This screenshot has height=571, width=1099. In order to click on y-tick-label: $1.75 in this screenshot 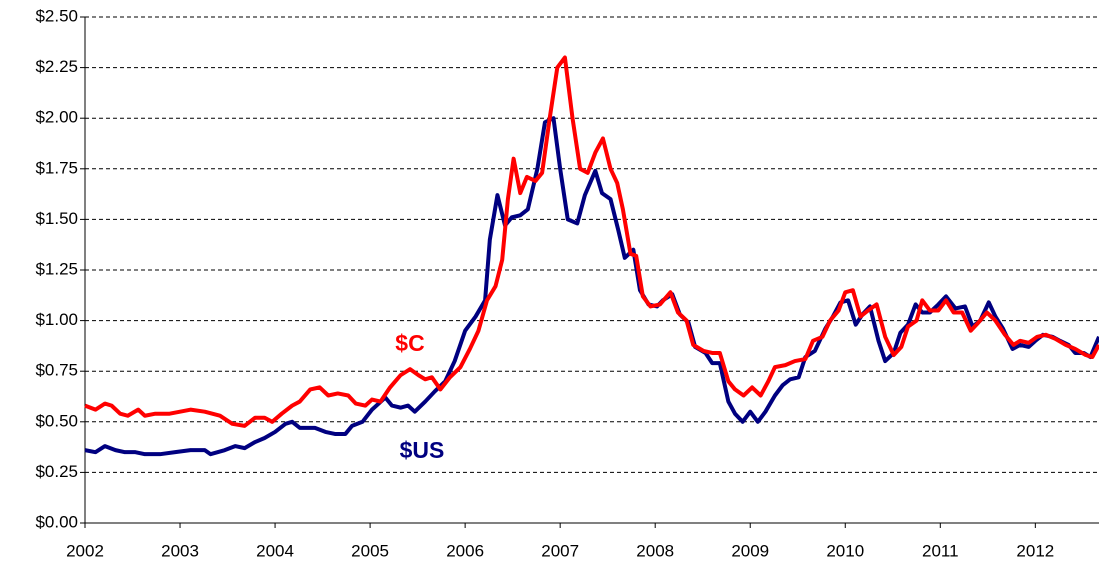, I will do `click(56, 167)`.